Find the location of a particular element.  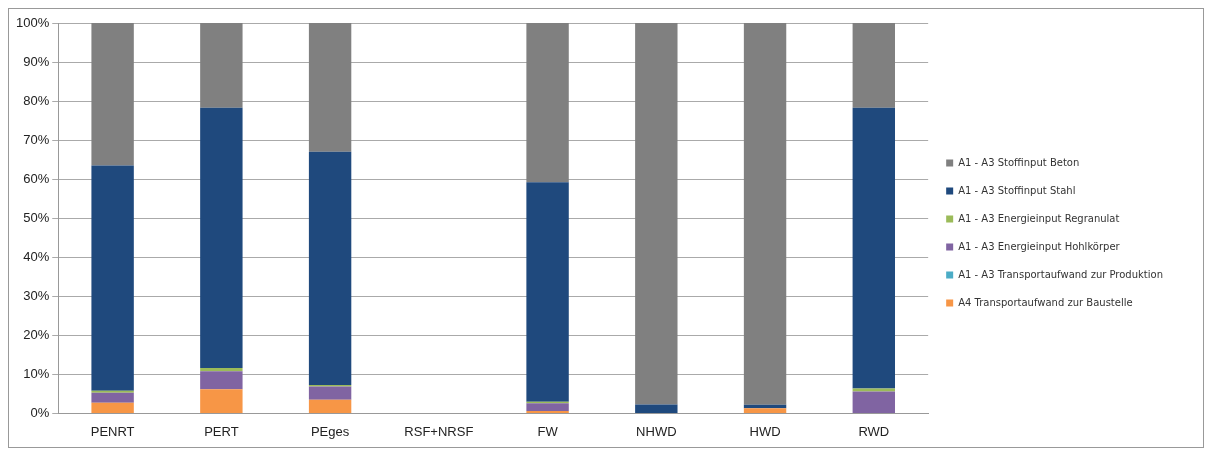

y-tick-label: 100% is located at coordinates (33, 22).